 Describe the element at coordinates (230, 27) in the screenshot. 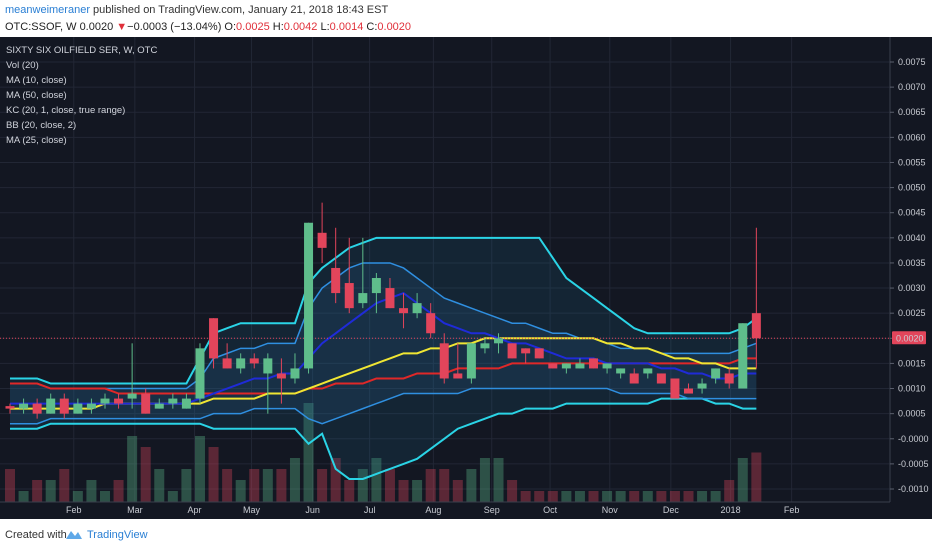

I see `open-label: O:` at that location.